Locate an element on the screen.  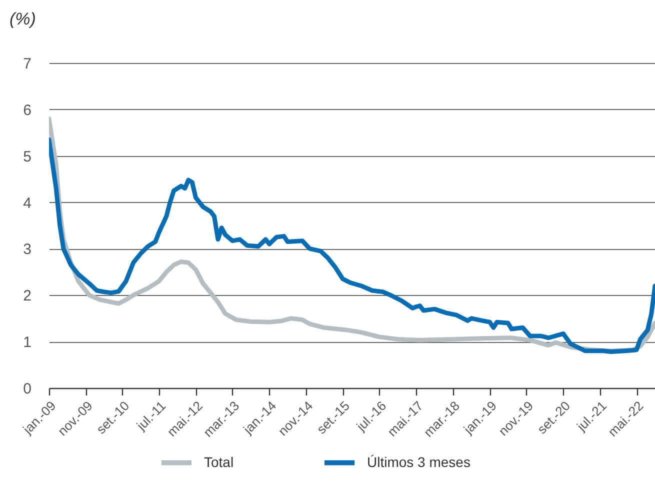
legend-label: Total is located at coordinates (219, 462).